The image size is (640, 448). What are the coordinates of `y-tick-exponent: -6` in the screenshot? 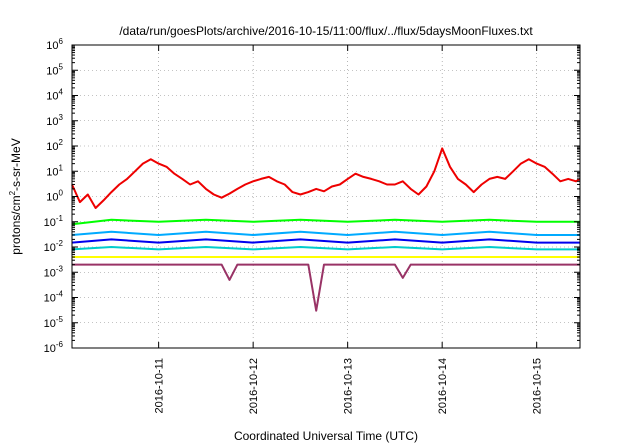 It's located at (60, 344).